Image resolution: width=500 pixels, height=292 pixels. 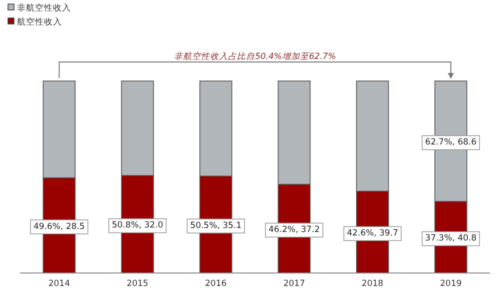 I want to click on x-tick-label: 2015, so click(x=137, y=284).